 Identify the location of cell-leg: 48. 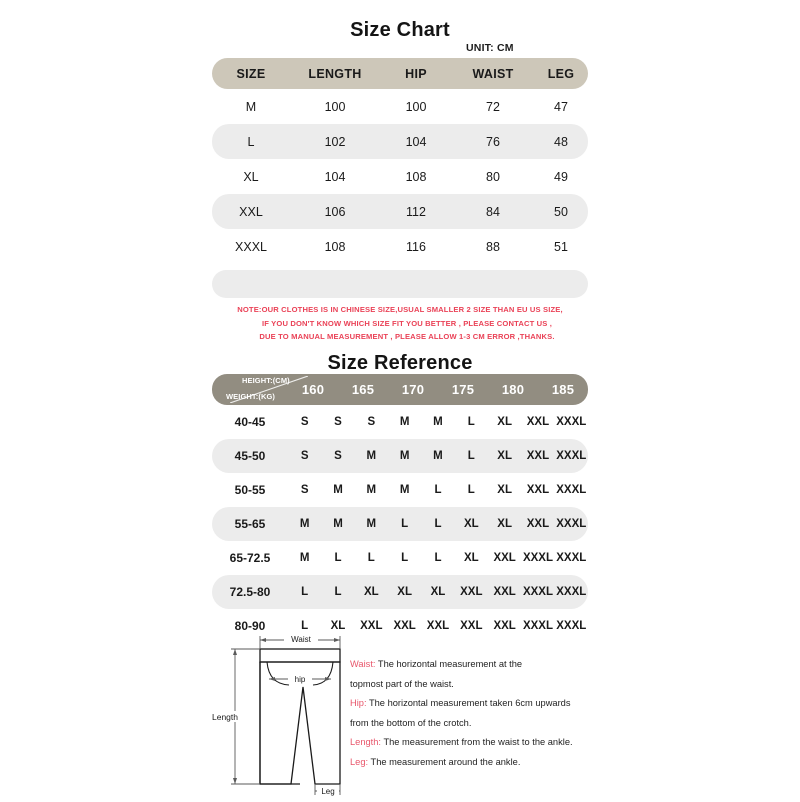
(561, 141).